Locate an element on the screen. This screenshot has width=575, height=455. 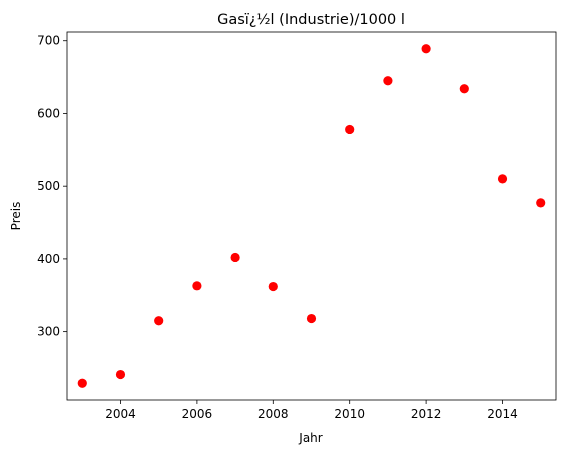
x-axis-label: Jahr is located at coordinates (310, 438).